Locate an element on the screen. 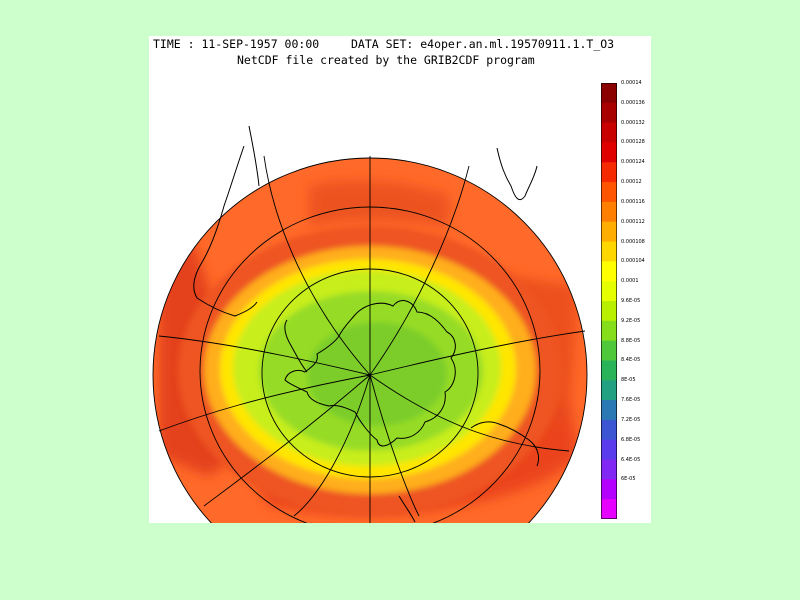 The image size is (800, 600). colorbar-tick-label: 9.2E-05 is located at coordinates (631, 320).